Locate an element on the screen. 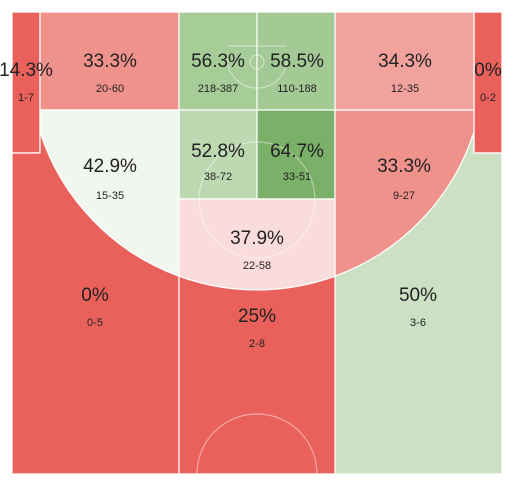  zone-attempts-right-corner-3: 0-2 is located at coordinates (488, 98).